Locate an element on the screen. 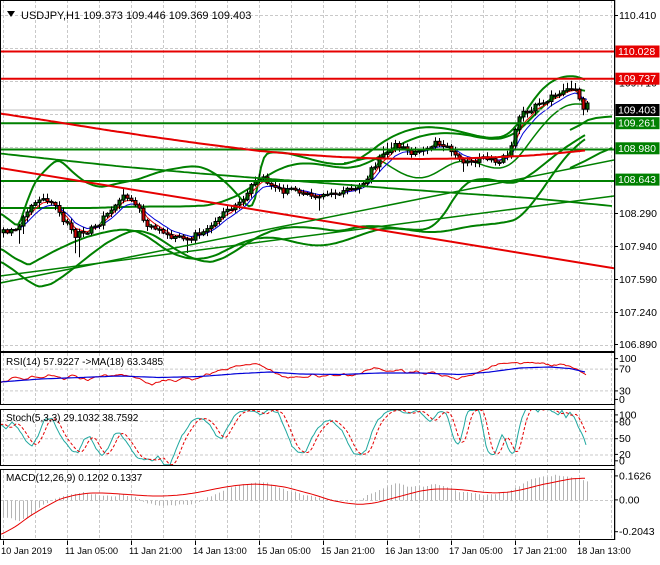 Image resolution: width=660 pixels, height=565 pixels. svg-text: 107.940 is located at coordinates (638, 247).